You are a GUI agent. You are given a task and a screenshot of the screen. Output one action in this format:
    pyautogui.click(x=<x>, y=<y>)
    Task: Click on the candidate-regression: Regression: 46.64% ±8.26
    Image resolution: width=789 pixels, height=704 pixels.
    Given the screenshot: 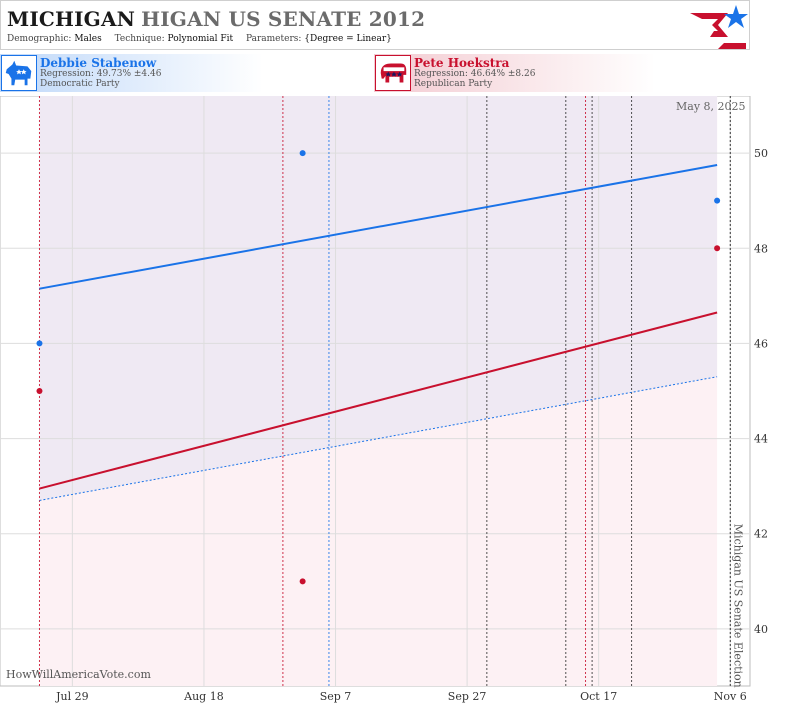 What is the action you would take?
    pyautogui.click(x=475, y=74)
    